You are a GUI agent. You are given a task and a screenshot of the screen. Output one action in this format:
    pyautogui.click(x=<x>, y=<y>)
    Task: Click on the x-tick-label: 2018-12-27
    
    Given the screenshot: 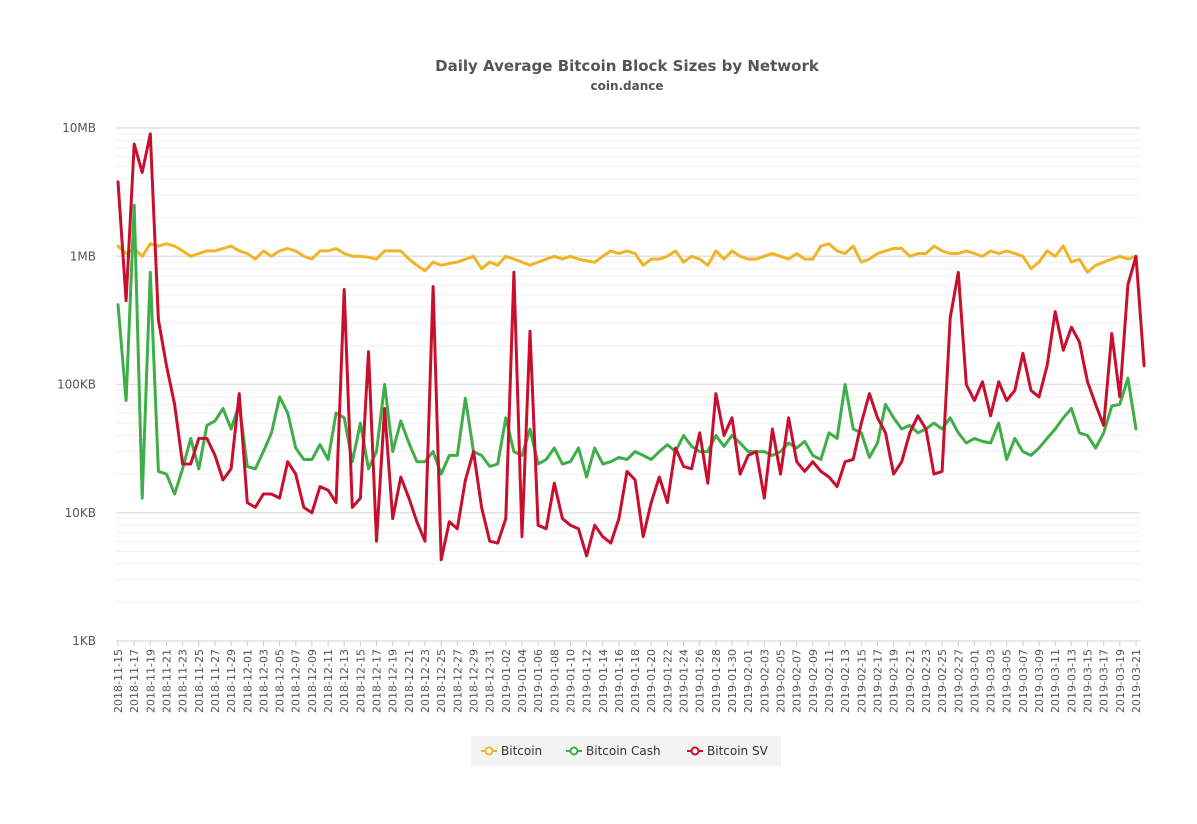 What is the action you would take?
    pyautogui.click(x=457, y=681)
    